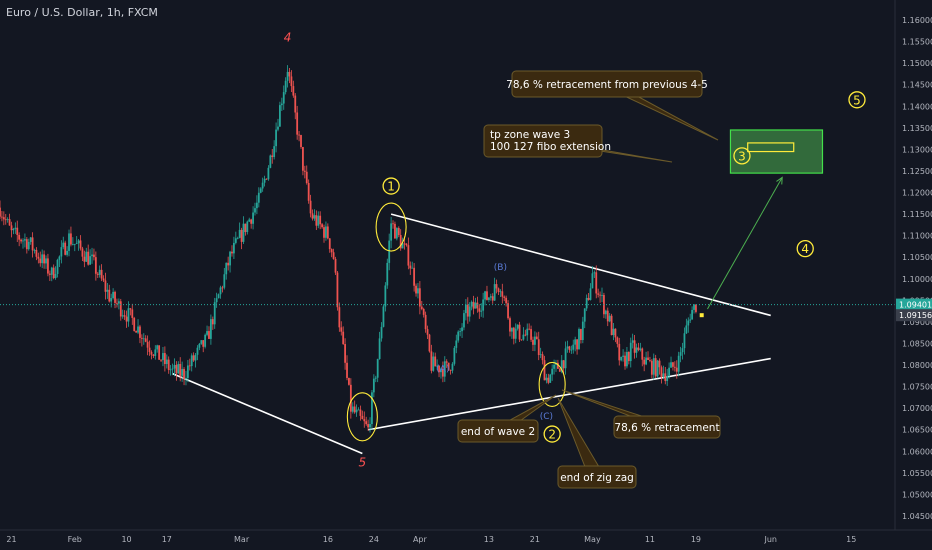 The height and width of the screenshot is (550, 932). Describe the element at coordinates (917, 494) in the screenshot. I see `y-tick-label: 1.05000` at that location.